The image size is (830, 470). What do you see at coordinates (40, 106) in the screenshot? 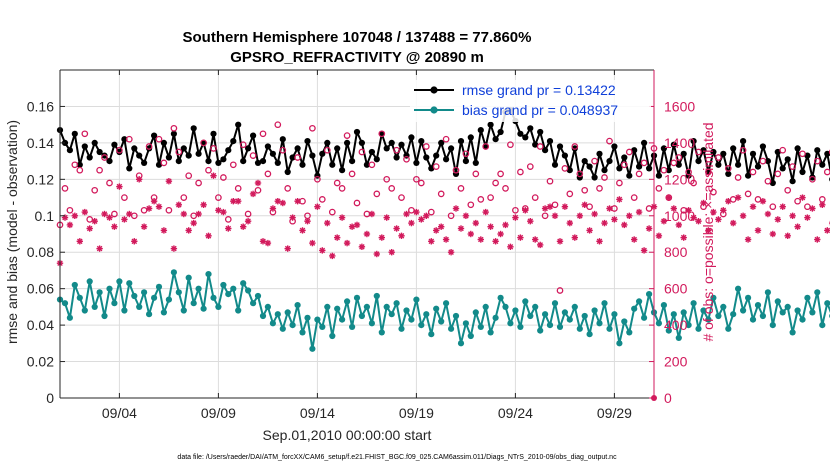
I see `y-left-tick-label: 0.16` at bounding box center [40, 106].